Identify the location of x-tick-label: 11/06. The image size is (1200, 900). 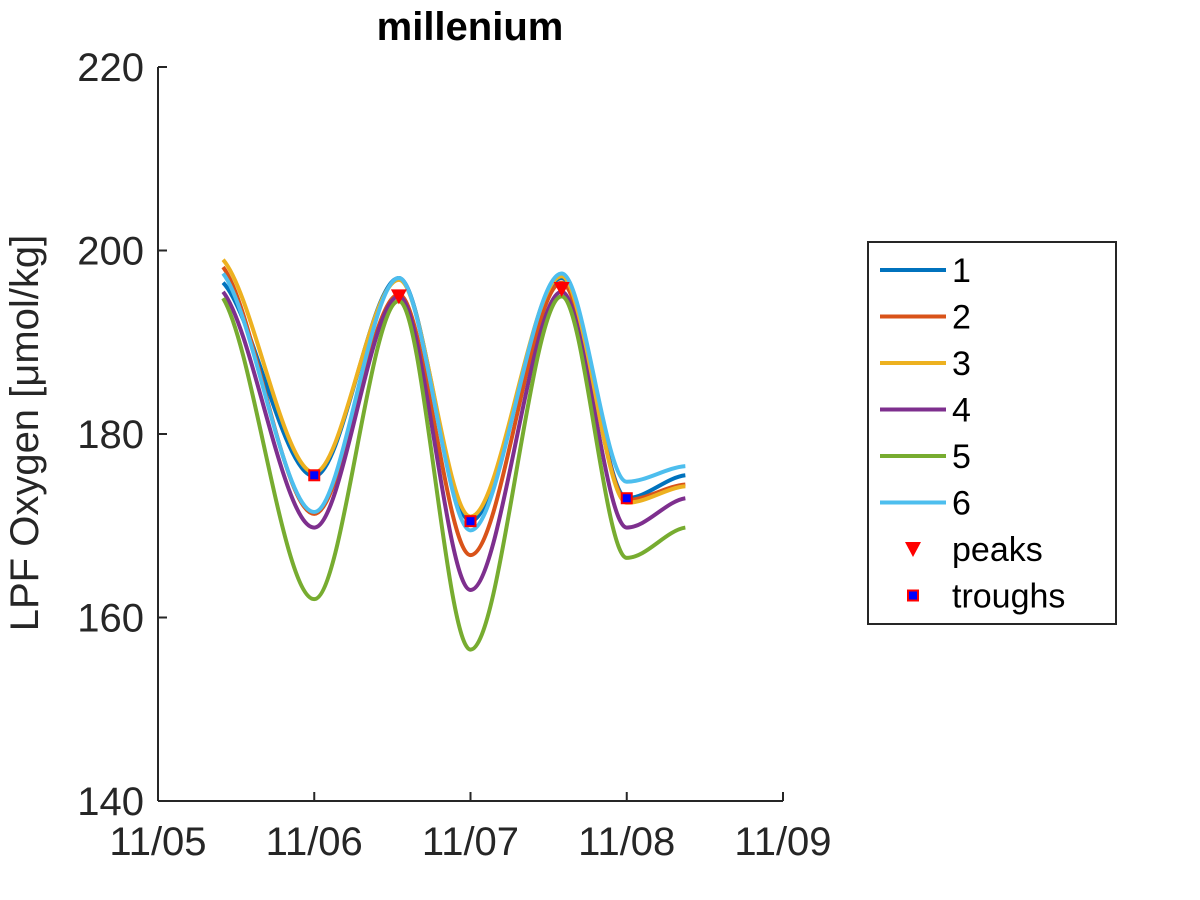
(314, 842).